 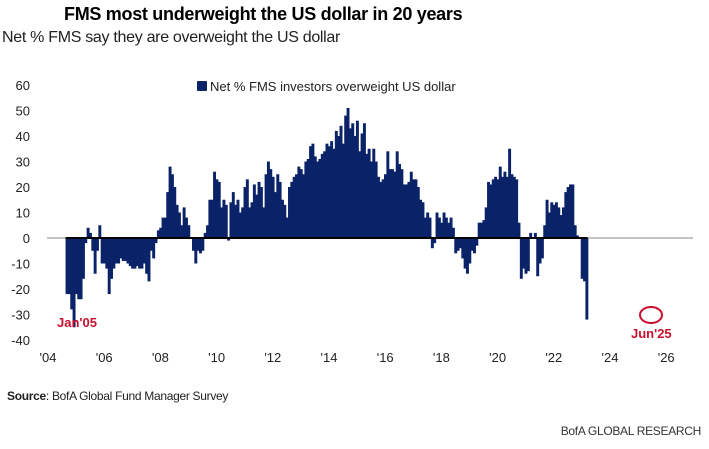 What do you see at coordinates (23, 85) in the screenshot?
I see `y-tick-label: 60` at bounding box center [23, 85].